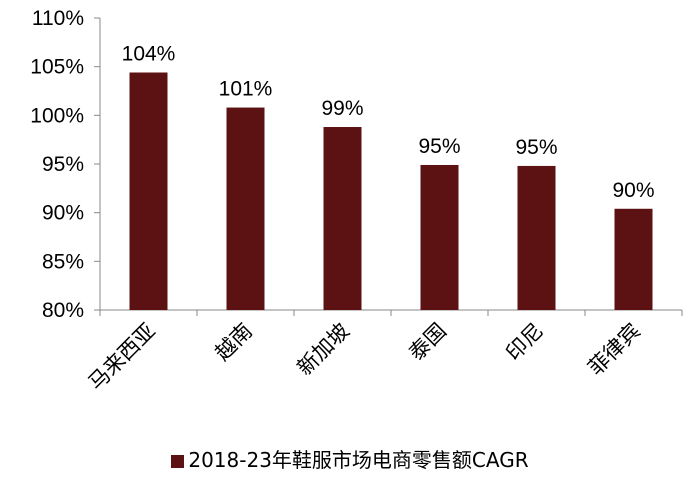 The image size is (700, 486). What do you see at coordinates (342, 108) in the screenshot?
I see `data-label: 99%` at bounding box center [342, 108].